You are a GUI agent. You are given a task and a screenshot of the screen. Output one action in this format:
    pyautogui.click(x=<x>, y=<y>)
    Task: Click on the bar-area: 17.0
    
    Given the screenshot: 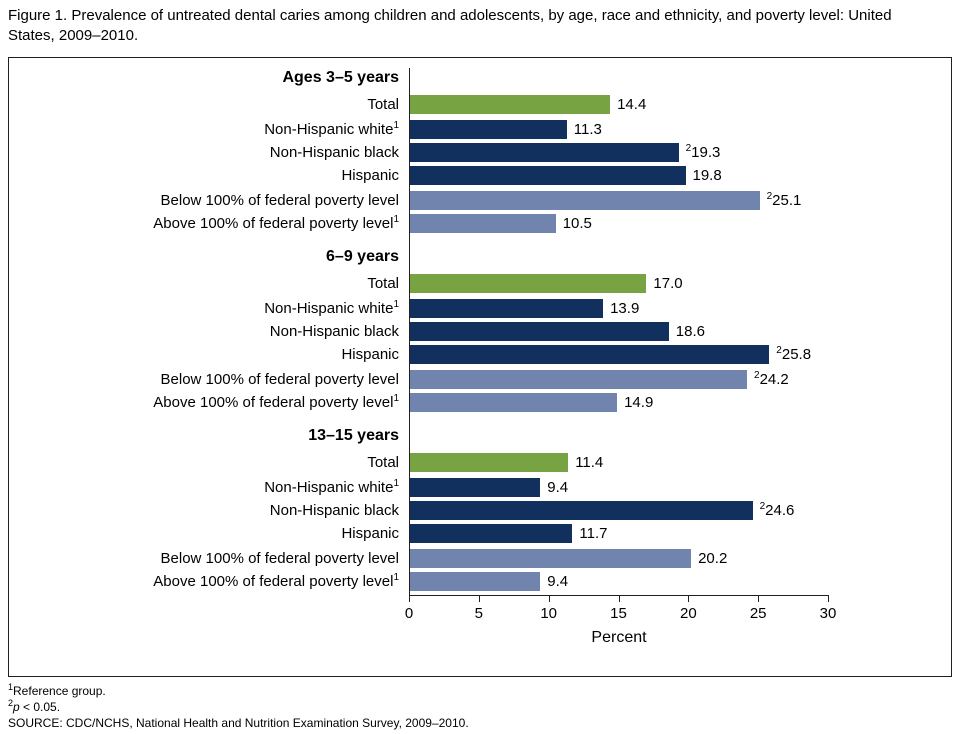 What is the action you would take?
    pyautogui.click(x=680, y=283)
    